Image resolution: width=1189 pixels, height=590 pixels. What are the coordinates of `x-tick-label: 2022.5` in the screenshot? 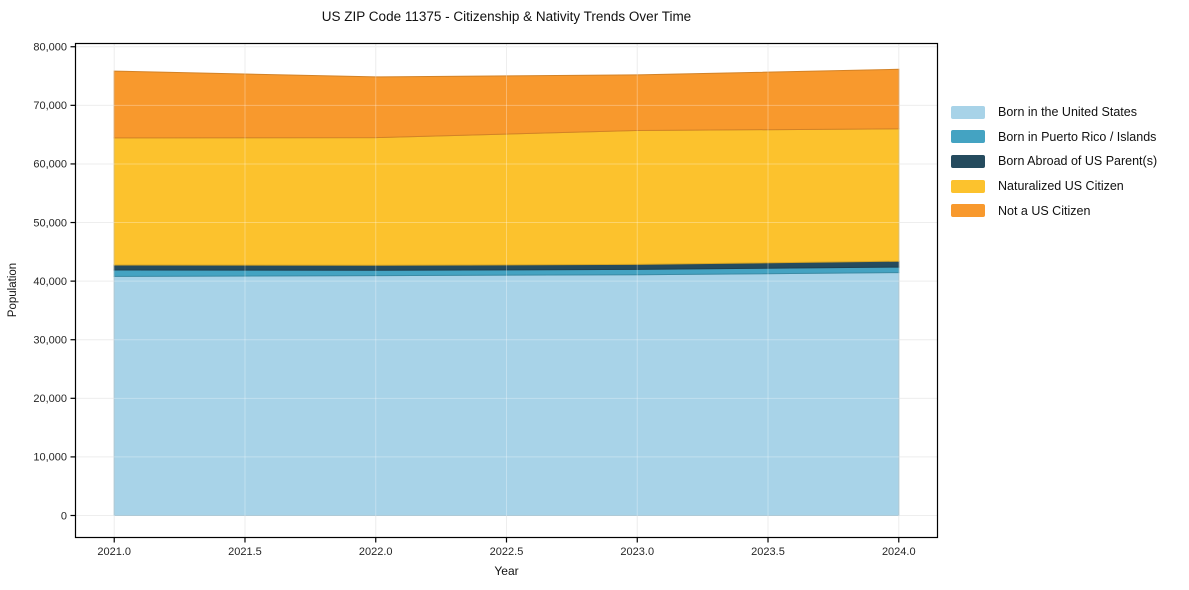 It's located at (507, 552).